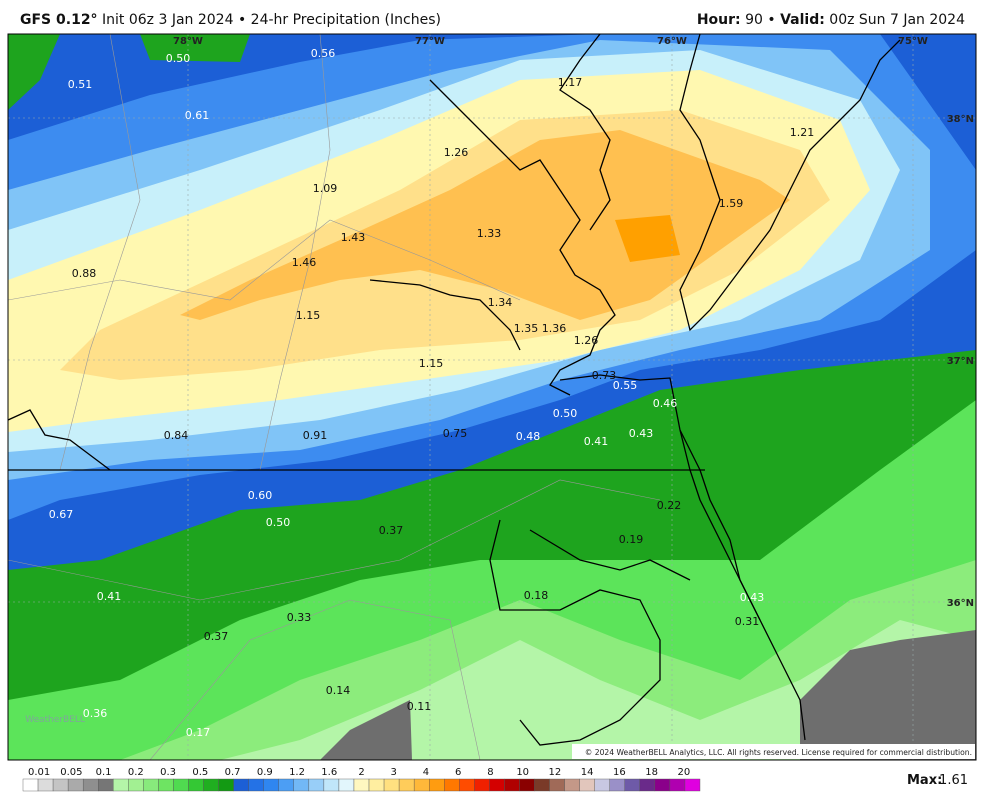 The height and width of the screenshot is (808, 984). I want to click on precip-label: 0.61, so click(197, 115).